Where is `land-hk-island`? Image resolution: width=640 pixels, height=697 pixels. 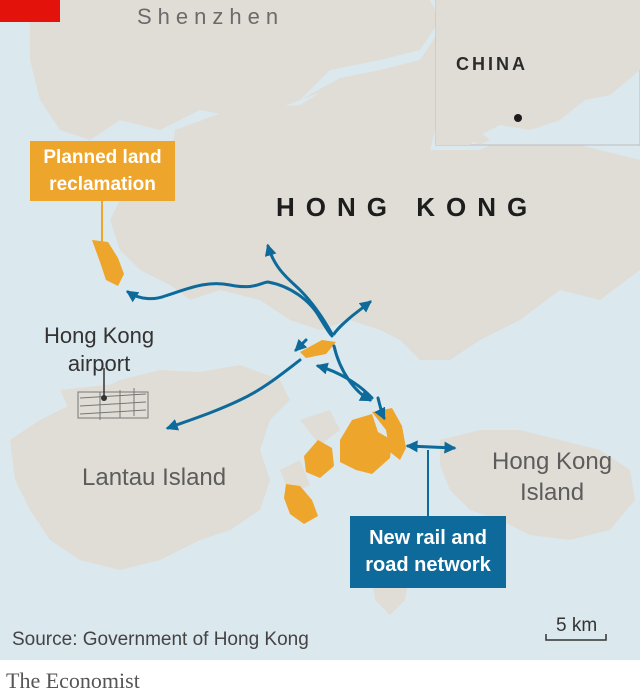 land-hk-island is located at coordinates (537, 485).